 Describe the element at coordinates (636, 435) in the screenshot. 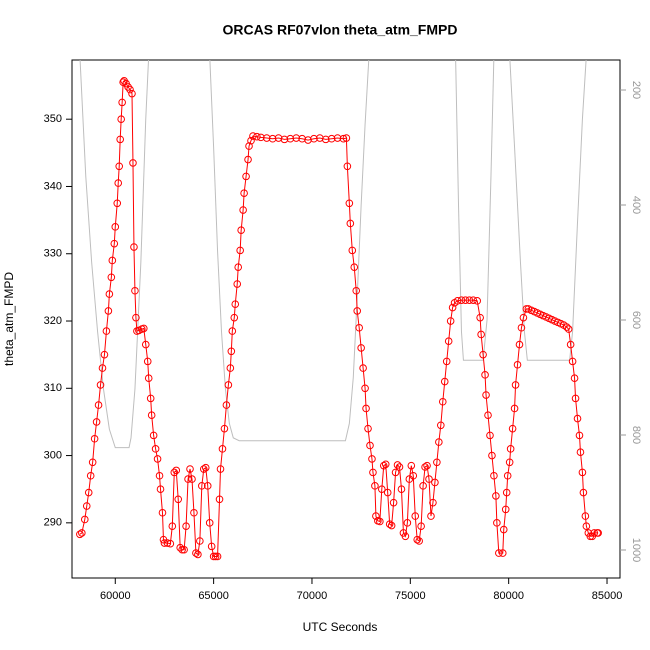

I see `y2-tick-label: 800` at that location.